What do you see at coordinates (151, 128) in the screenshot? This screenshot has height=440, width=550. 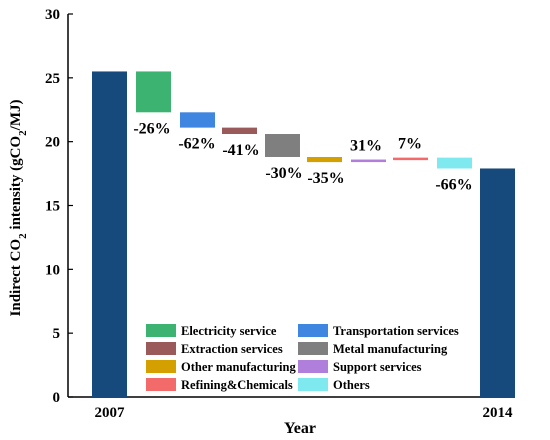 I see `percent-label-electricity-service: -26%` at bounding box center [151, 128].